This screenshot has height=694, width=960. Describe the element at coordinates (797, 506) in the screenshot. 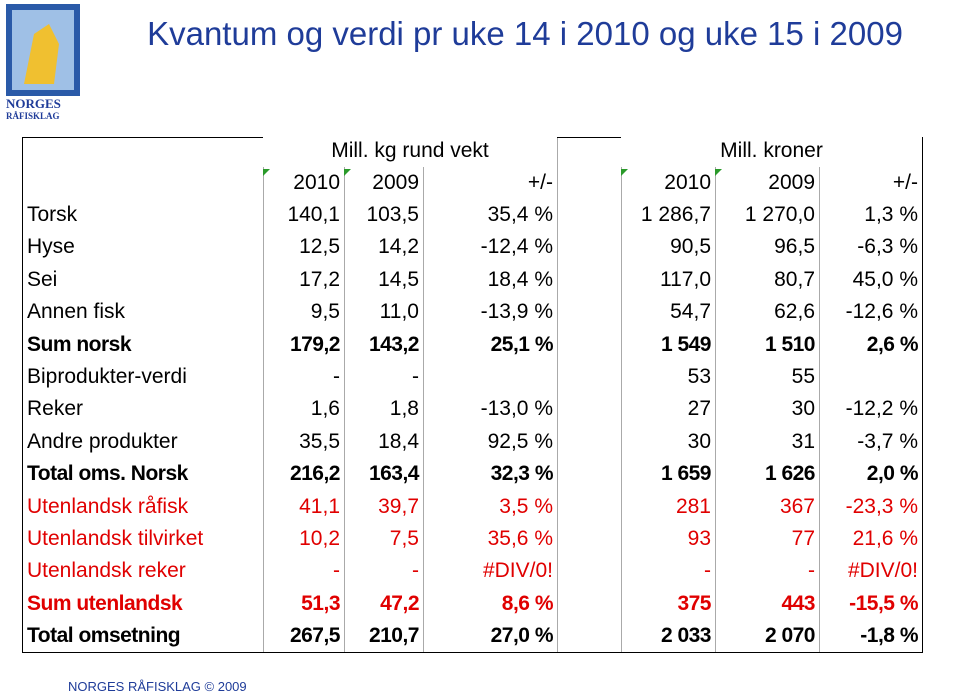

I see `cell: 367` at that location.